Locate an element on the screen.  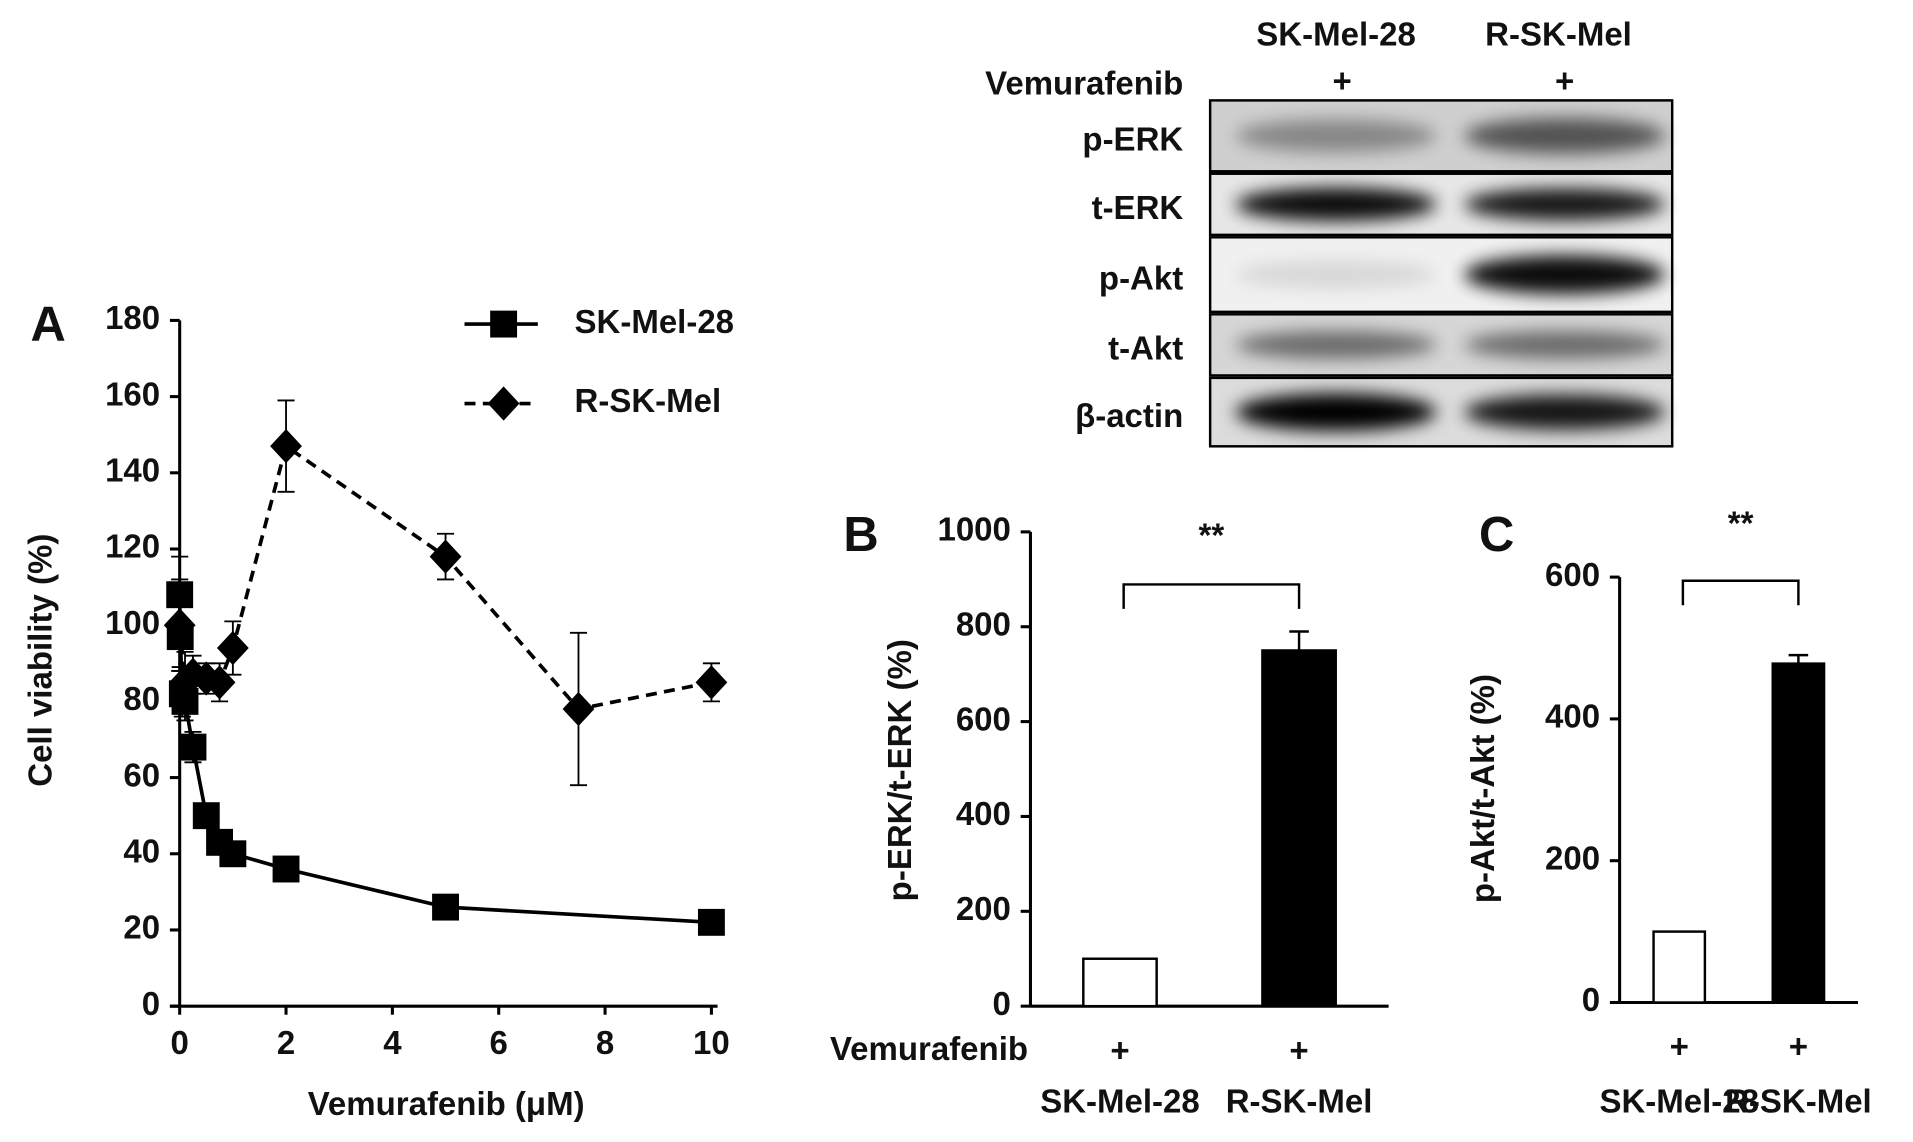
x-tick-label: 0 is located at coordinates (180, 1042).